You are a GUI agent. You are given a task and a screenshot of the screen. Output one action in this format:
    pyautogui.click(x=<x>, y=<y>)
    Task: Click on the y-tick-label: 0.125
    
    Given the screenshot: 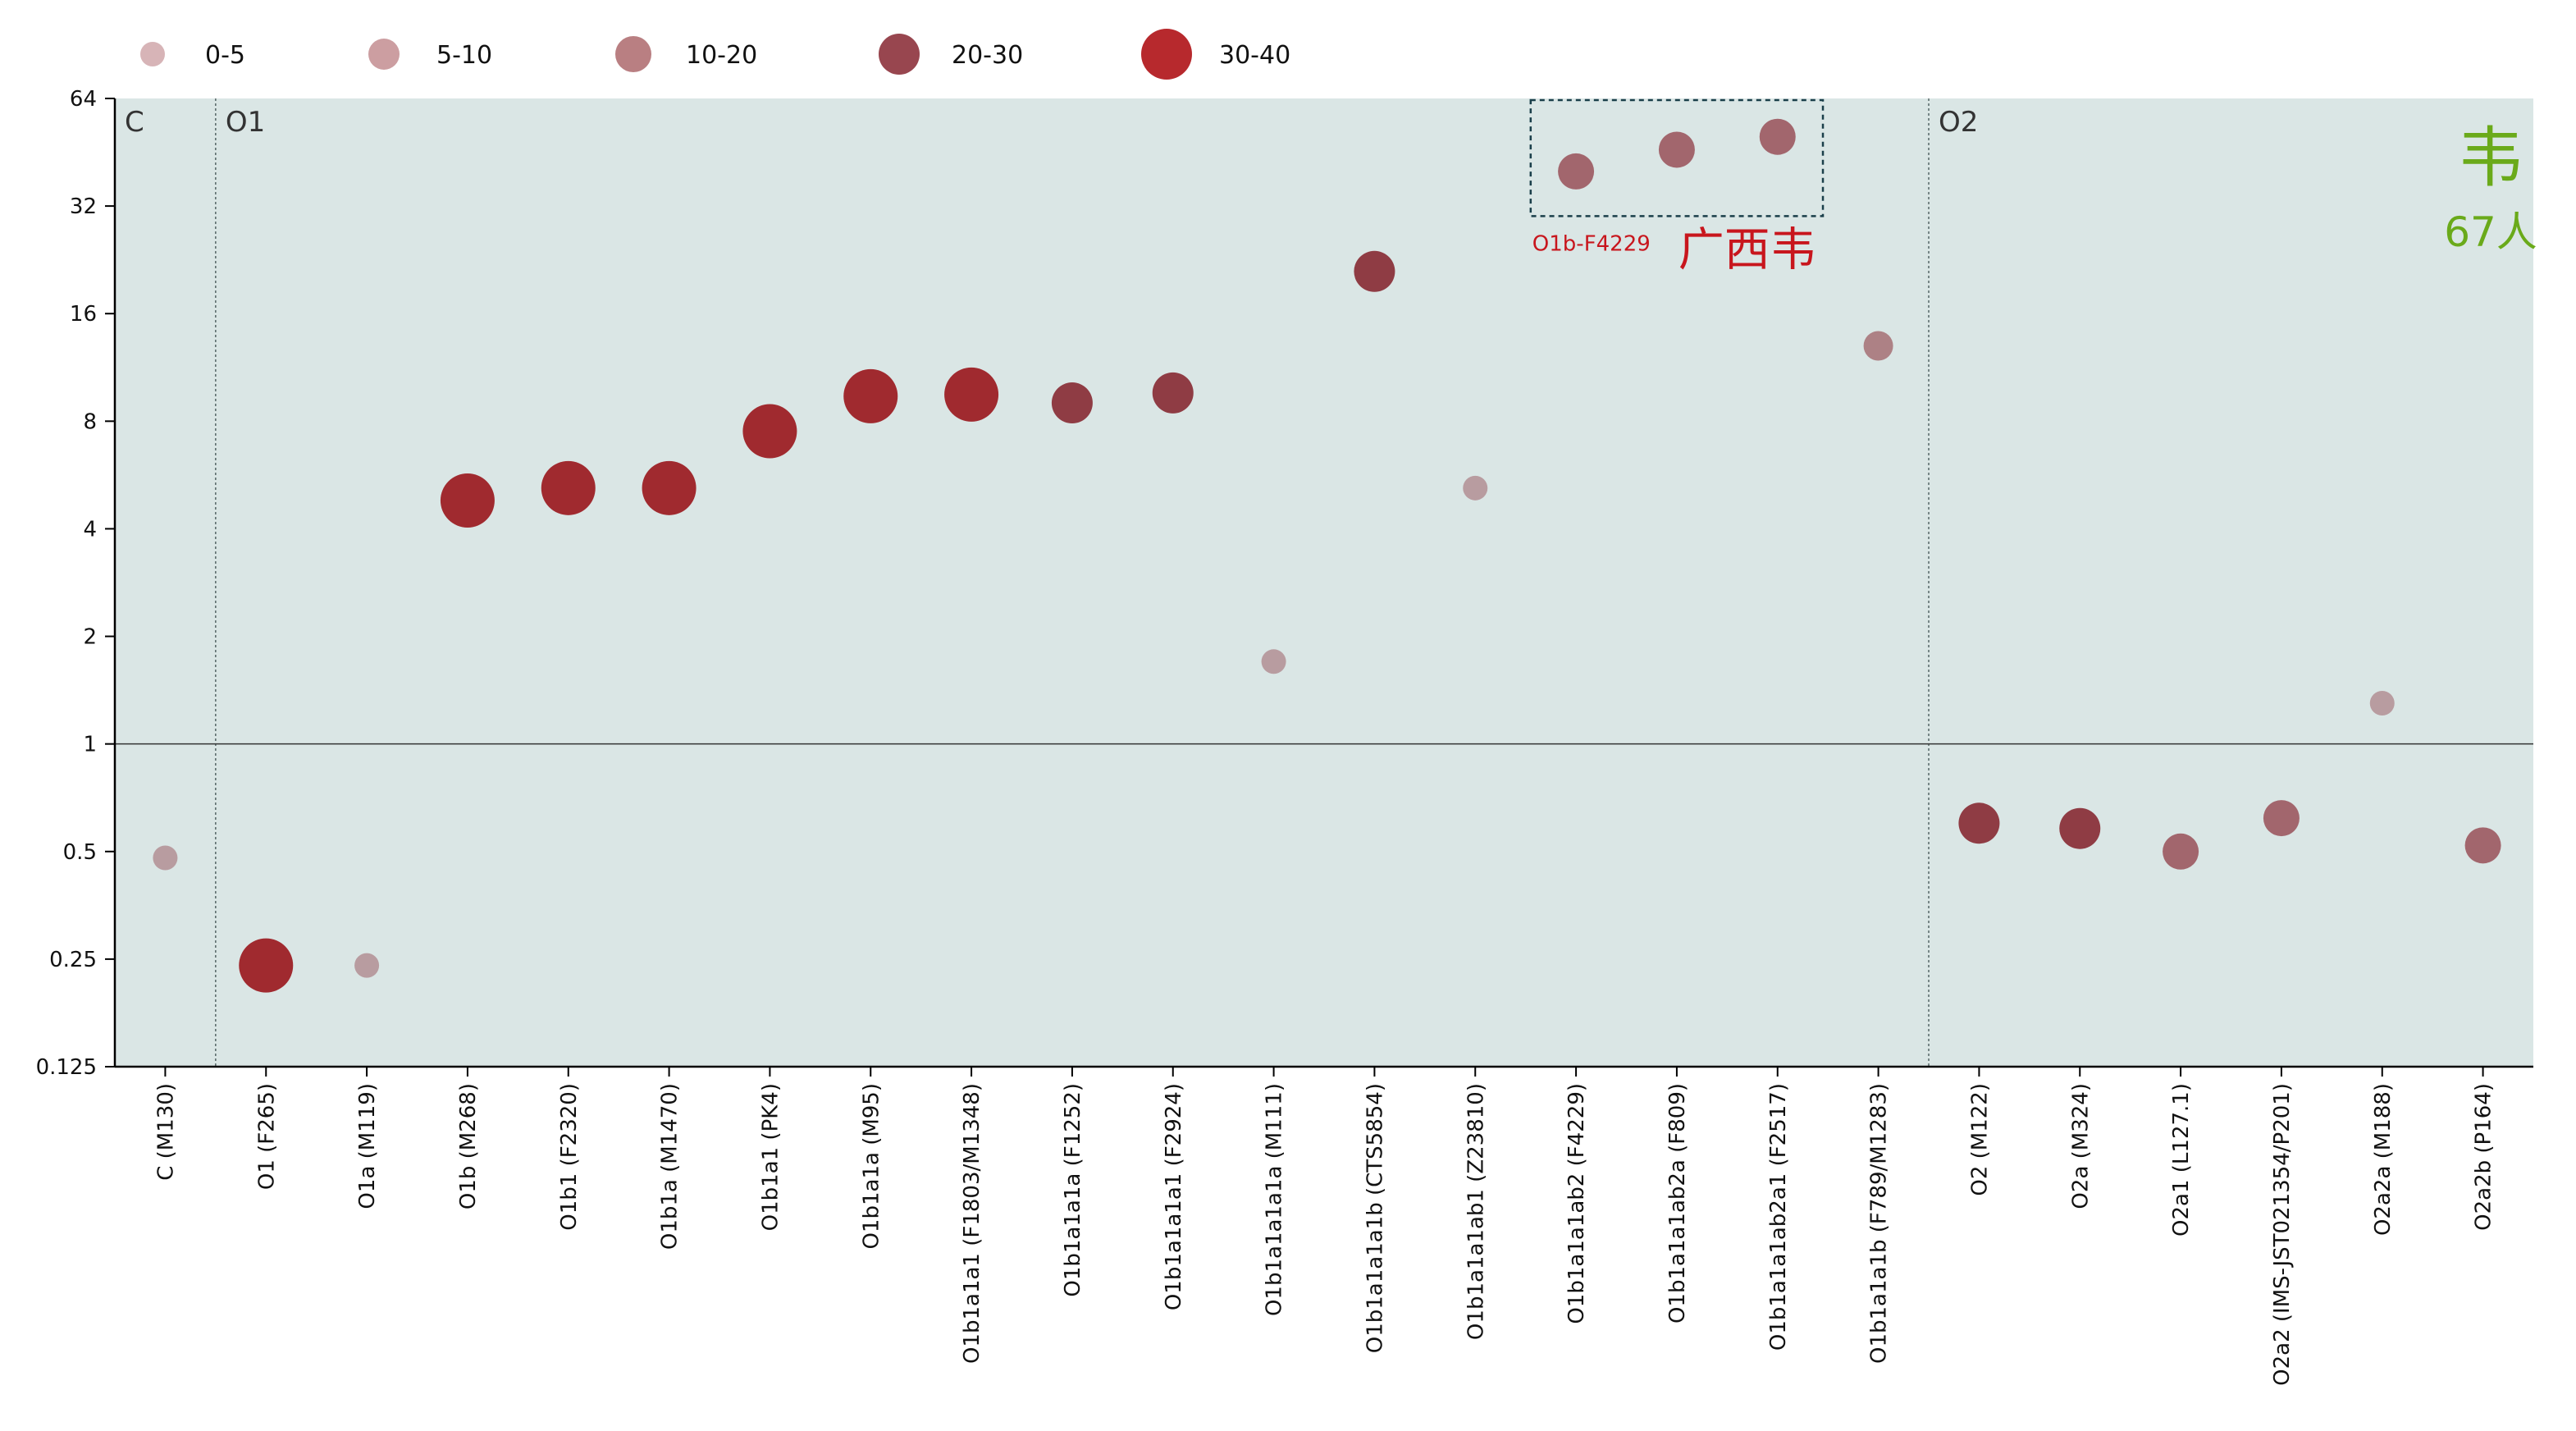 What is the action you would take?
    pyautogui.click(x=66, y=1067)
    